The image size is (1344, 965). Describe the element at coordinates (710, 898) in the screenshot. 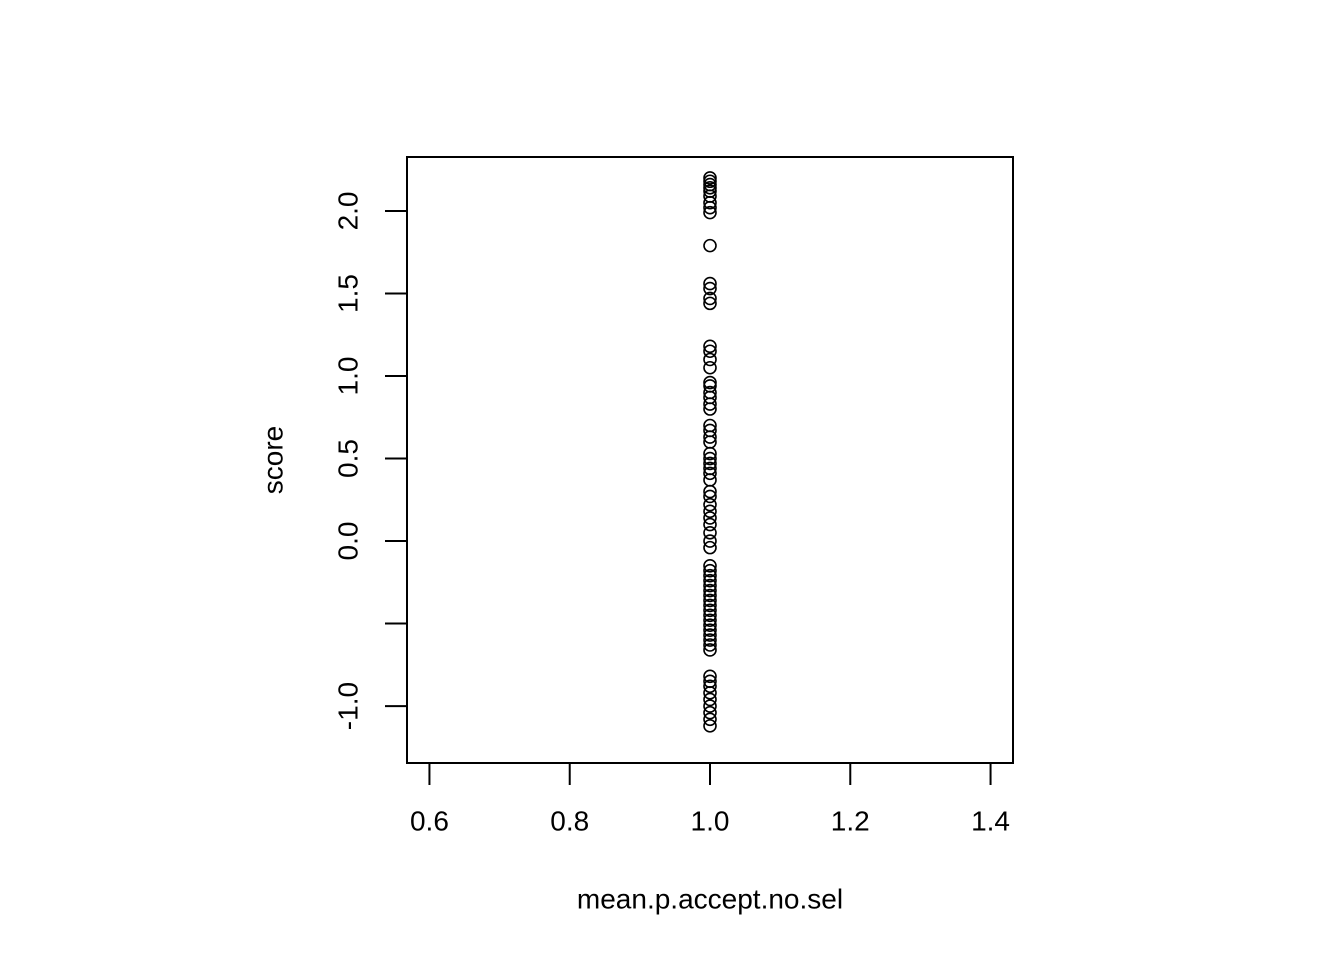

I see `x-axis-label: mean.p.accept.no.sel` at that location.